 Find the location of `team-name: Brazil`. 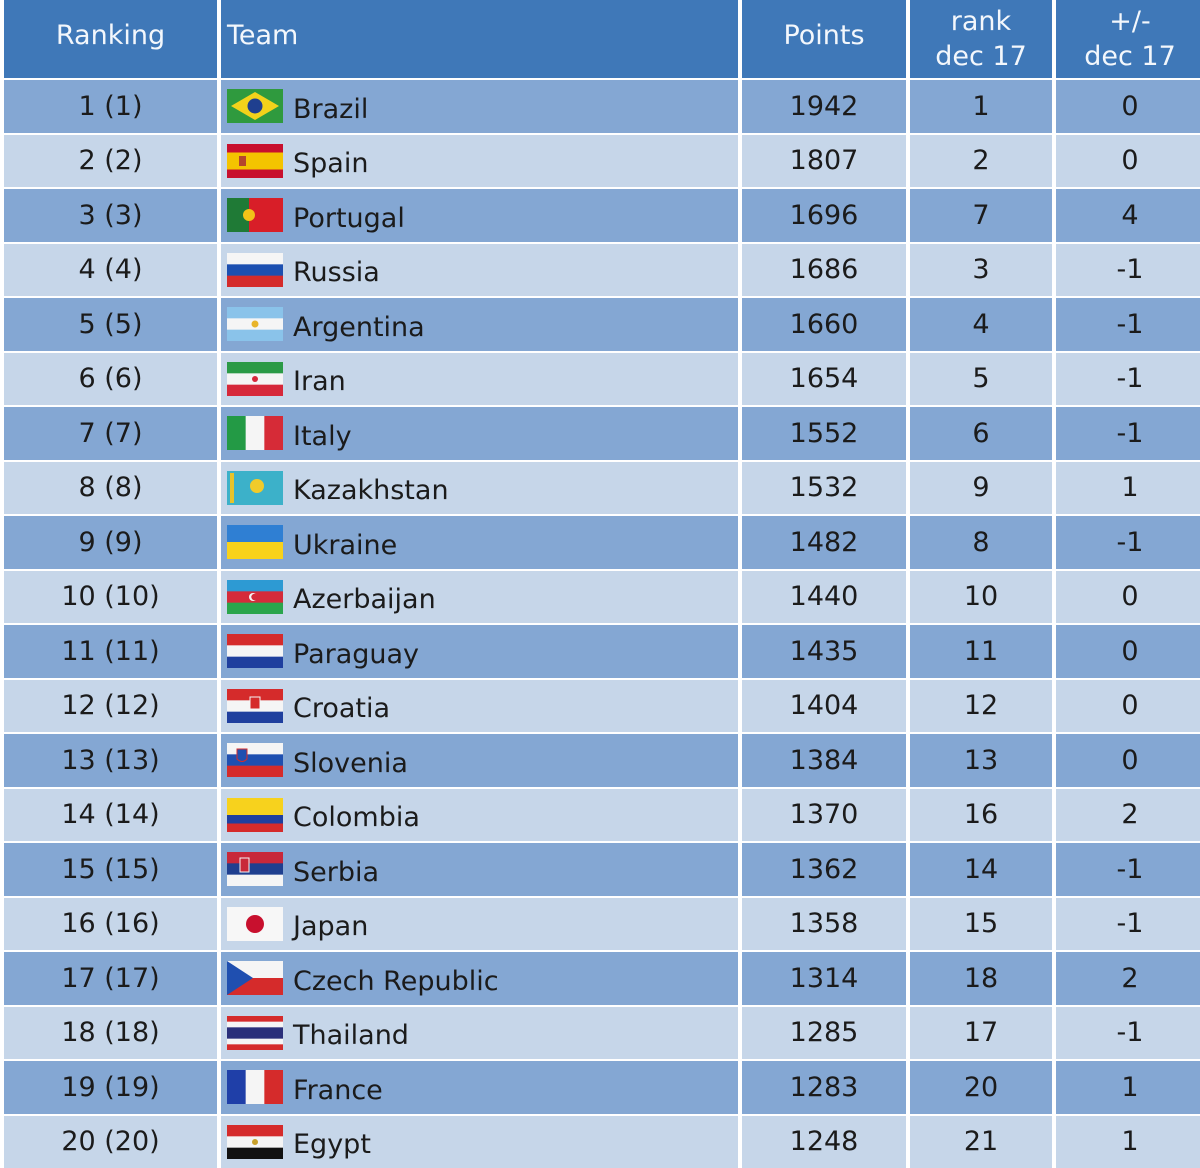

team-name: Brazil is located at coordinates (331, 109).